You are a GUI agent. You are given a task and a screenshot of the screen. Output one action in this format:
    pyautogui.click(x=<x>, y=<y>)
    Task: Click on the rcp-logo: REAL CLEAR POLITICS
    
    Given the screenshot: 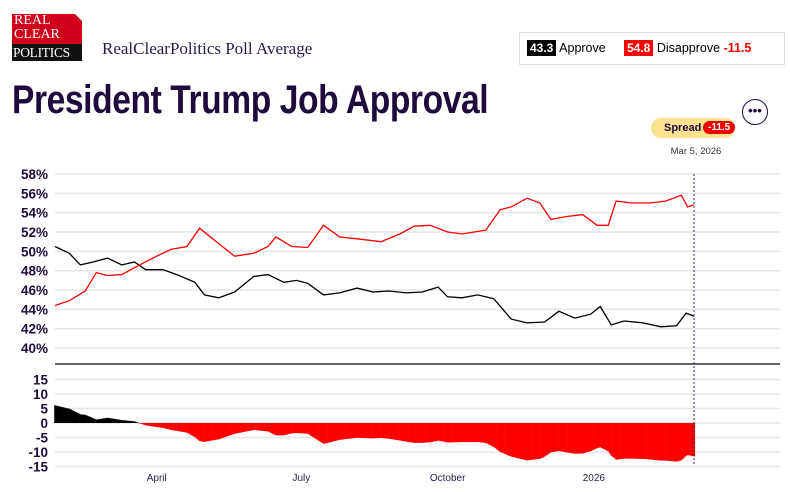 What is the action you would take?
    pyautogui.click(x=47, y=37)
    